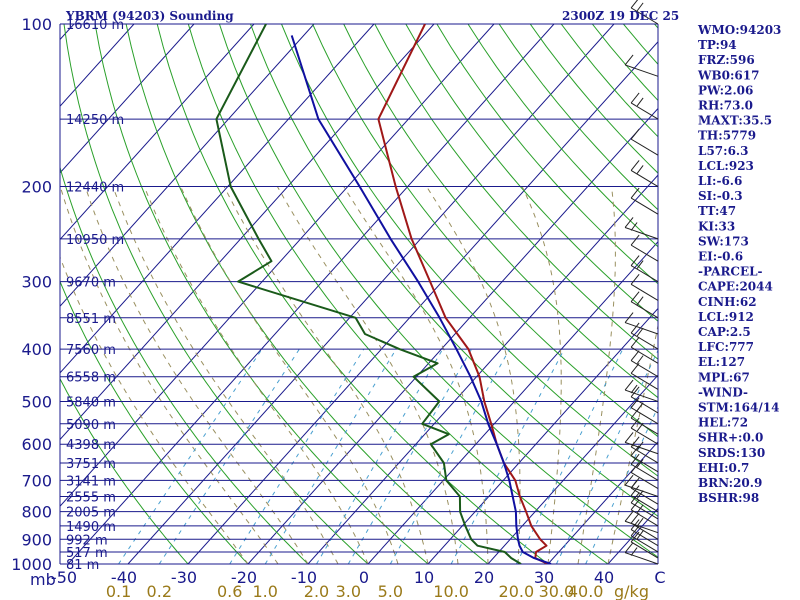 This screenshot has height=600, width=800. I want to click on dry-adiabat-line, so click(609, 81).